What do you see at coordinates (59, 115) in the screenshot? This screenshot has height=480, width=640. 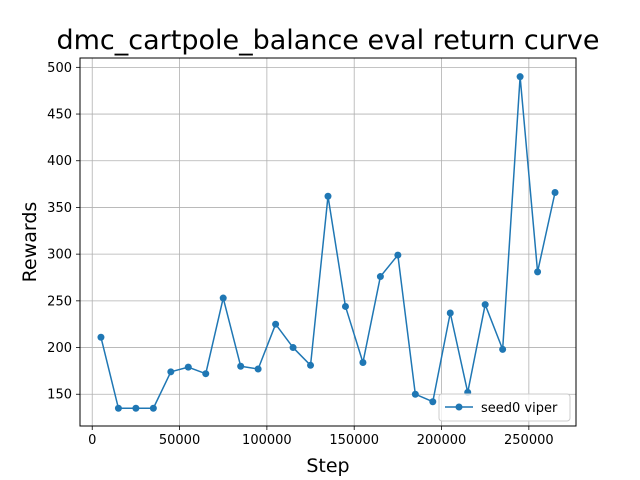 I see `y-tick-label: 450` at bounding box center [59, 115].